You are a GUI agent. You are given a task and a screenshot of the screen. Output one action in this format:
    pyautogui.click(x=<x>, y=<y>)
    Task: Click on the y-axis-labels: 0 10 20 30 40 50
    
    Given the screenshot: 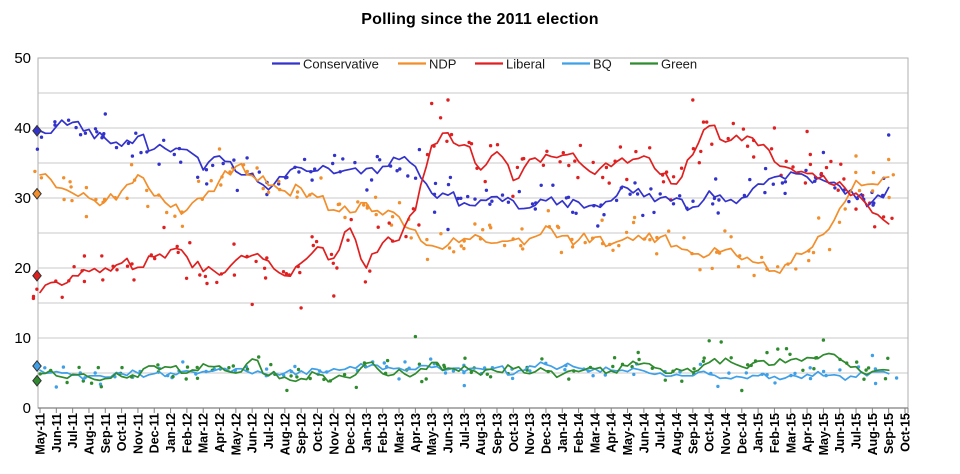 What is the action you would take?
    pyautogui.click(x=22, y=233)
    